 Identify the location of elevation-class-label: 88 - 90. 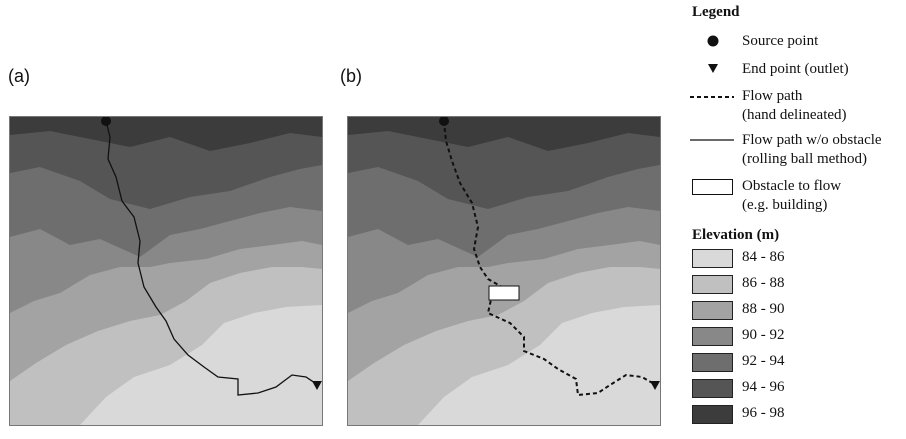
(763, 309).